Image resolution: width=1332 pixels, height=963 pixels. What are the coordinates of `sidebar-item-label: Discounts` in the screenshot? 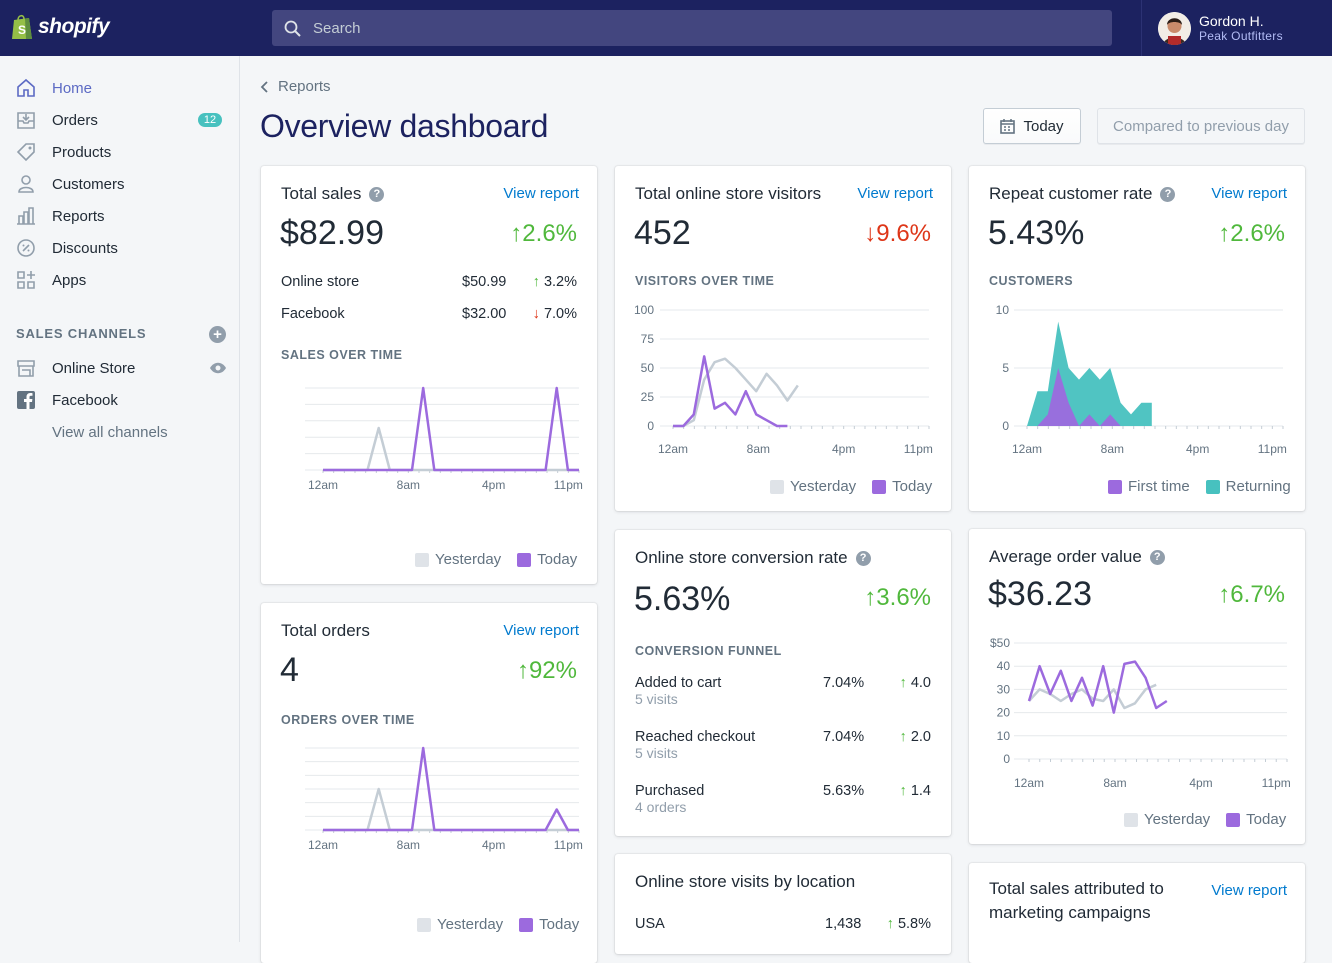 It's located at (85, 248).